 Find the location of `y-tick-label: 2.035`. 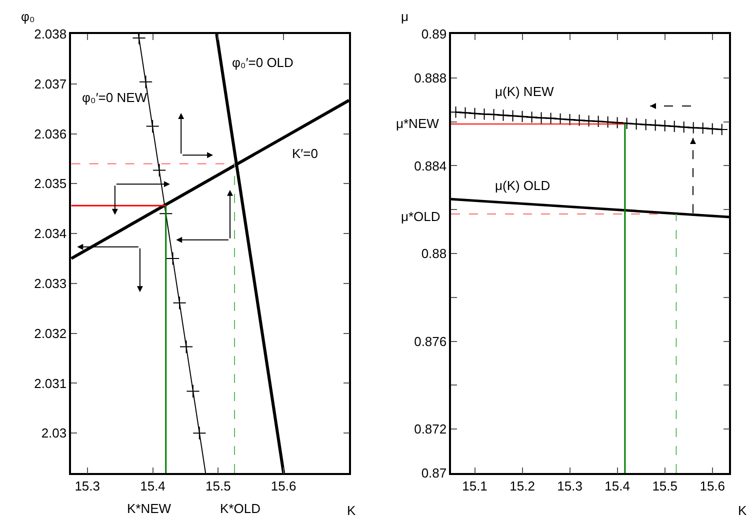

y-tick-label: 2.035 is located at coordinates (50, 184).